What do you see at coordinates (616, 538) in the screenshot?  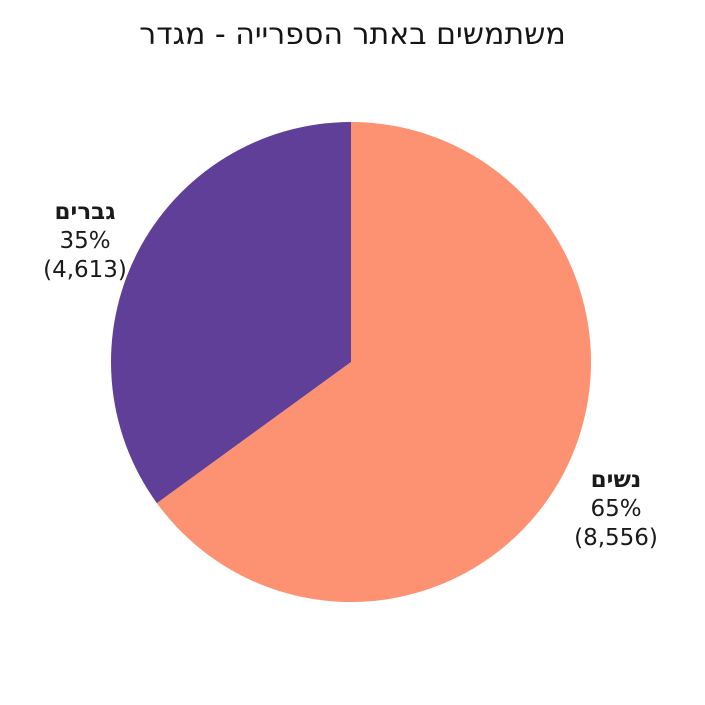 I see `slice-label-women-value: (8,556)` at bounding box center [616, 538].